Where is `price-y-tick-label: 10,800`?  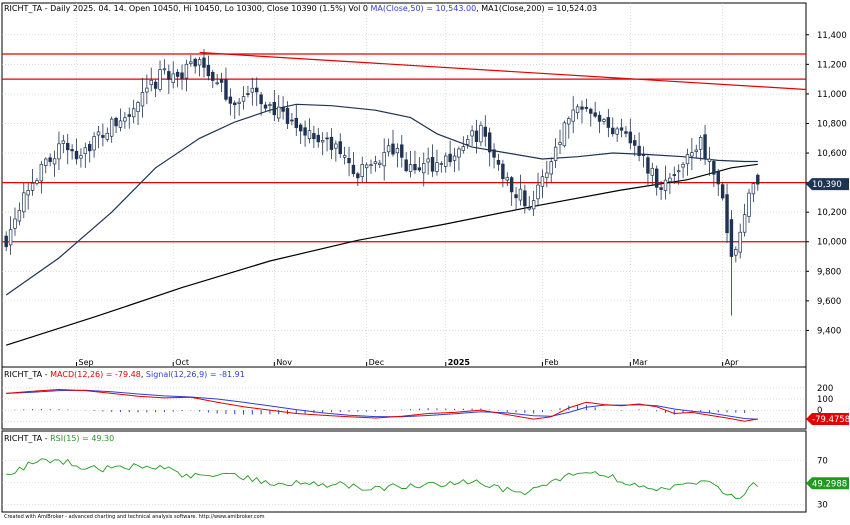
price-y-tick-label: 10,800 is located at coordinates (832, 124).